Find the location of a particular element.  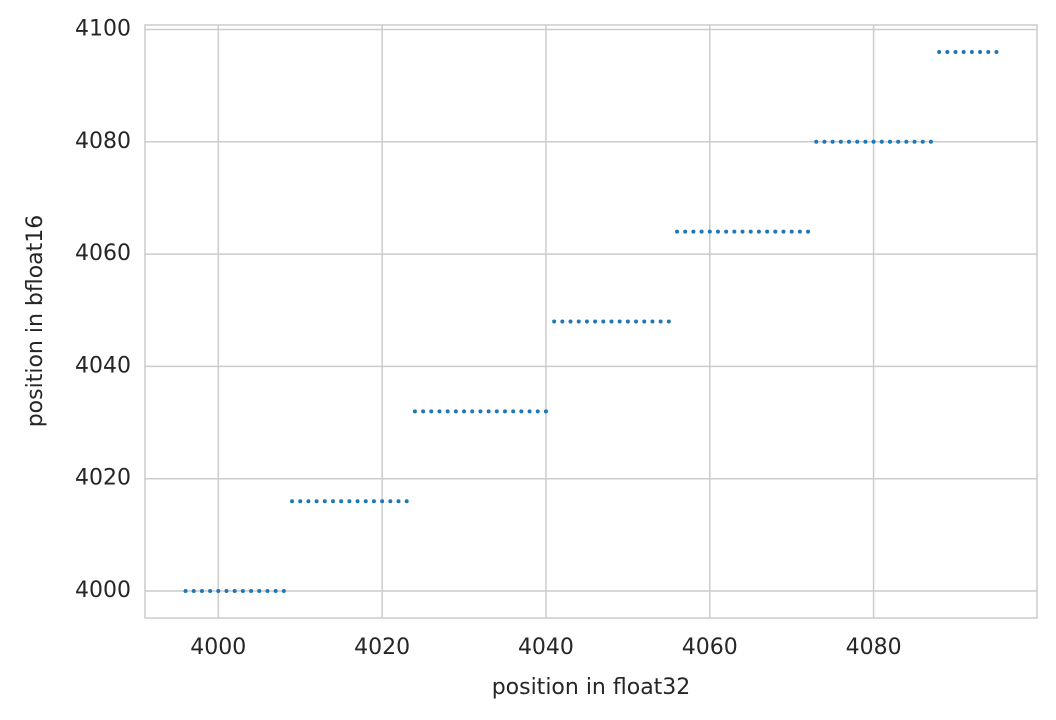

y-tick-label: 4060 is located at coordinates (103, 253).